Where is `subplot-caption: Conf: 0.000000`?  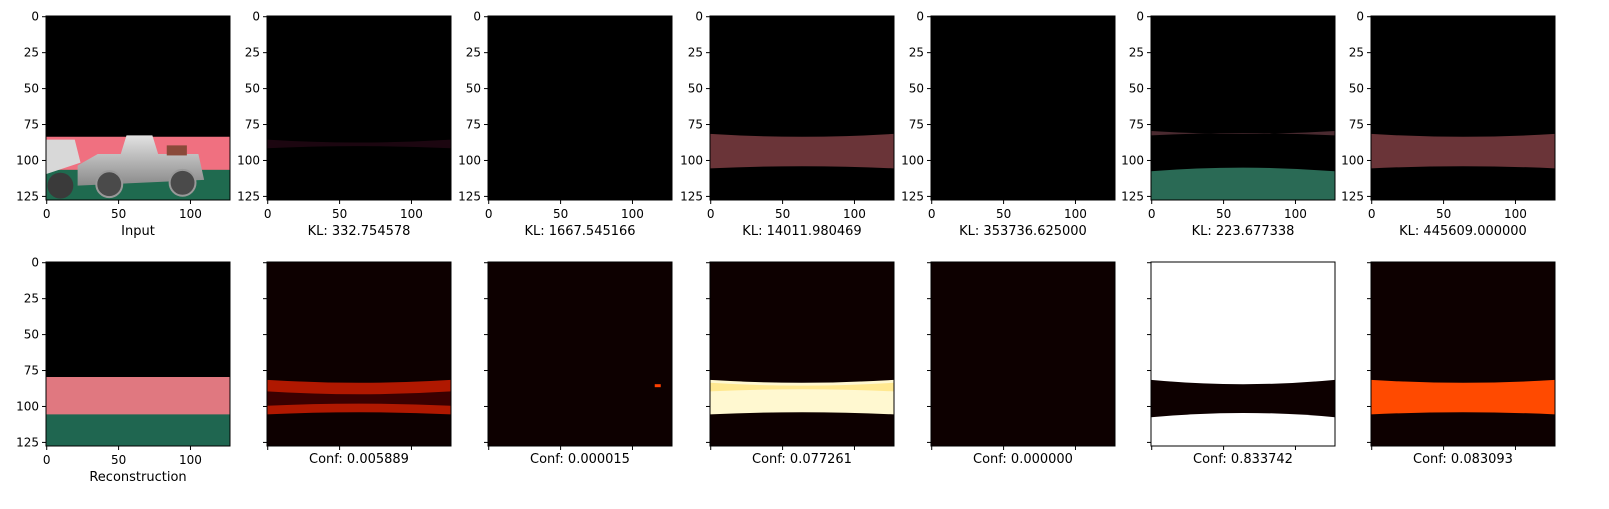 subplot-caption: Conf: 0.000000 is located at coordinates (1023, 459).